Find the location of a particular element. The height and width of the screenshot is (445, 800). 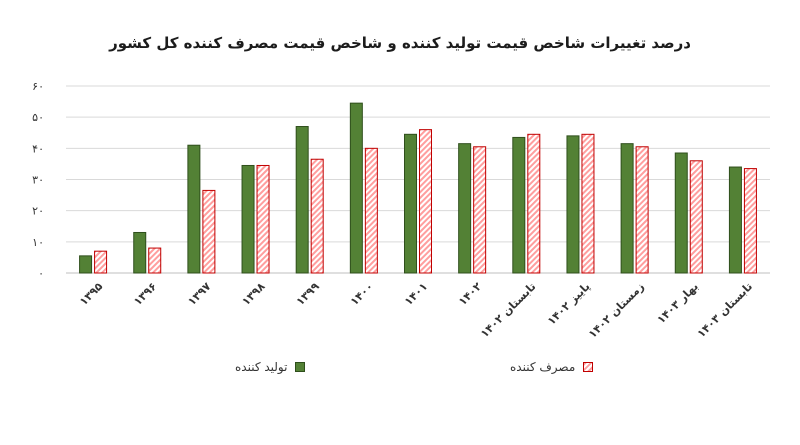

x-tick-label: ۱۴۰۰ is located at coordinates (362, 294).